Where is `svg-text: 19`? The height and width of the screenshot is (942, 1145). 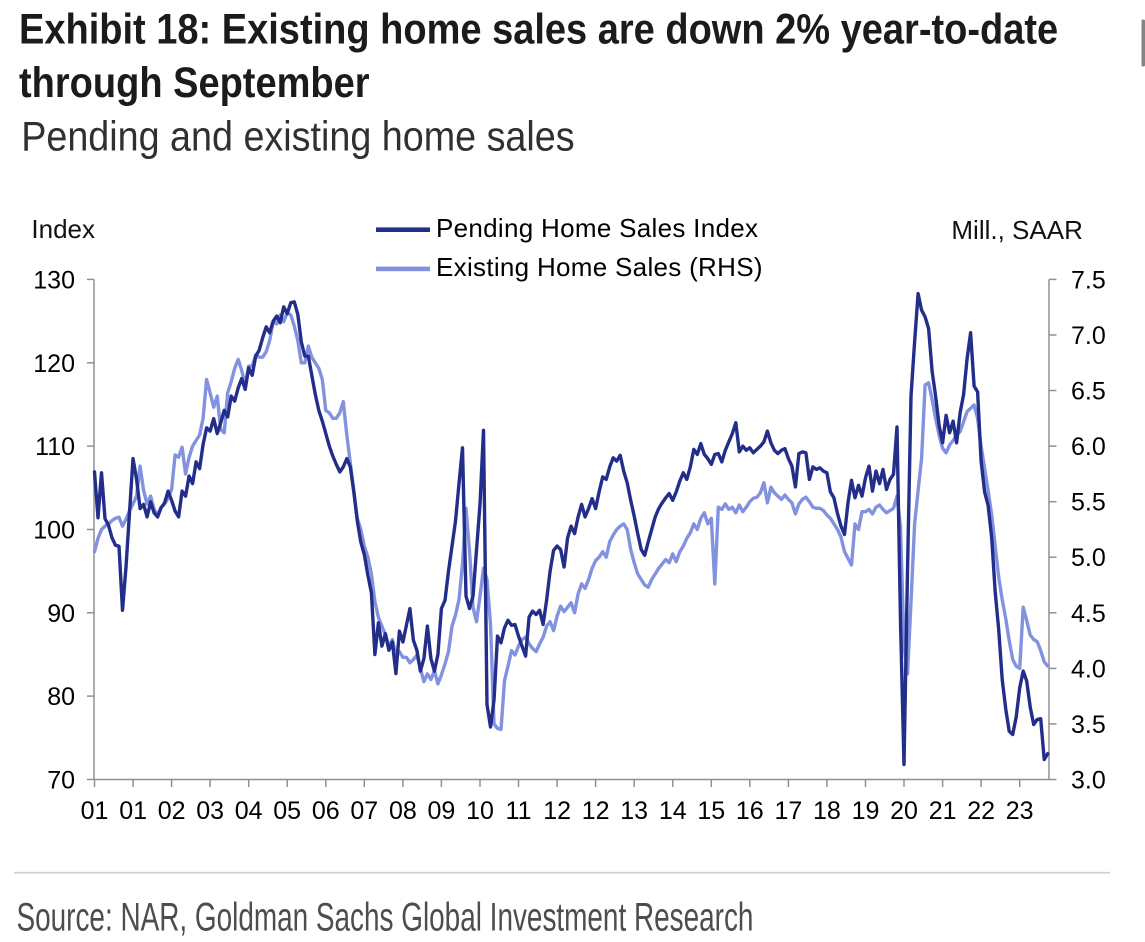 svg-text: 19 is located at coordinates (866, 811).